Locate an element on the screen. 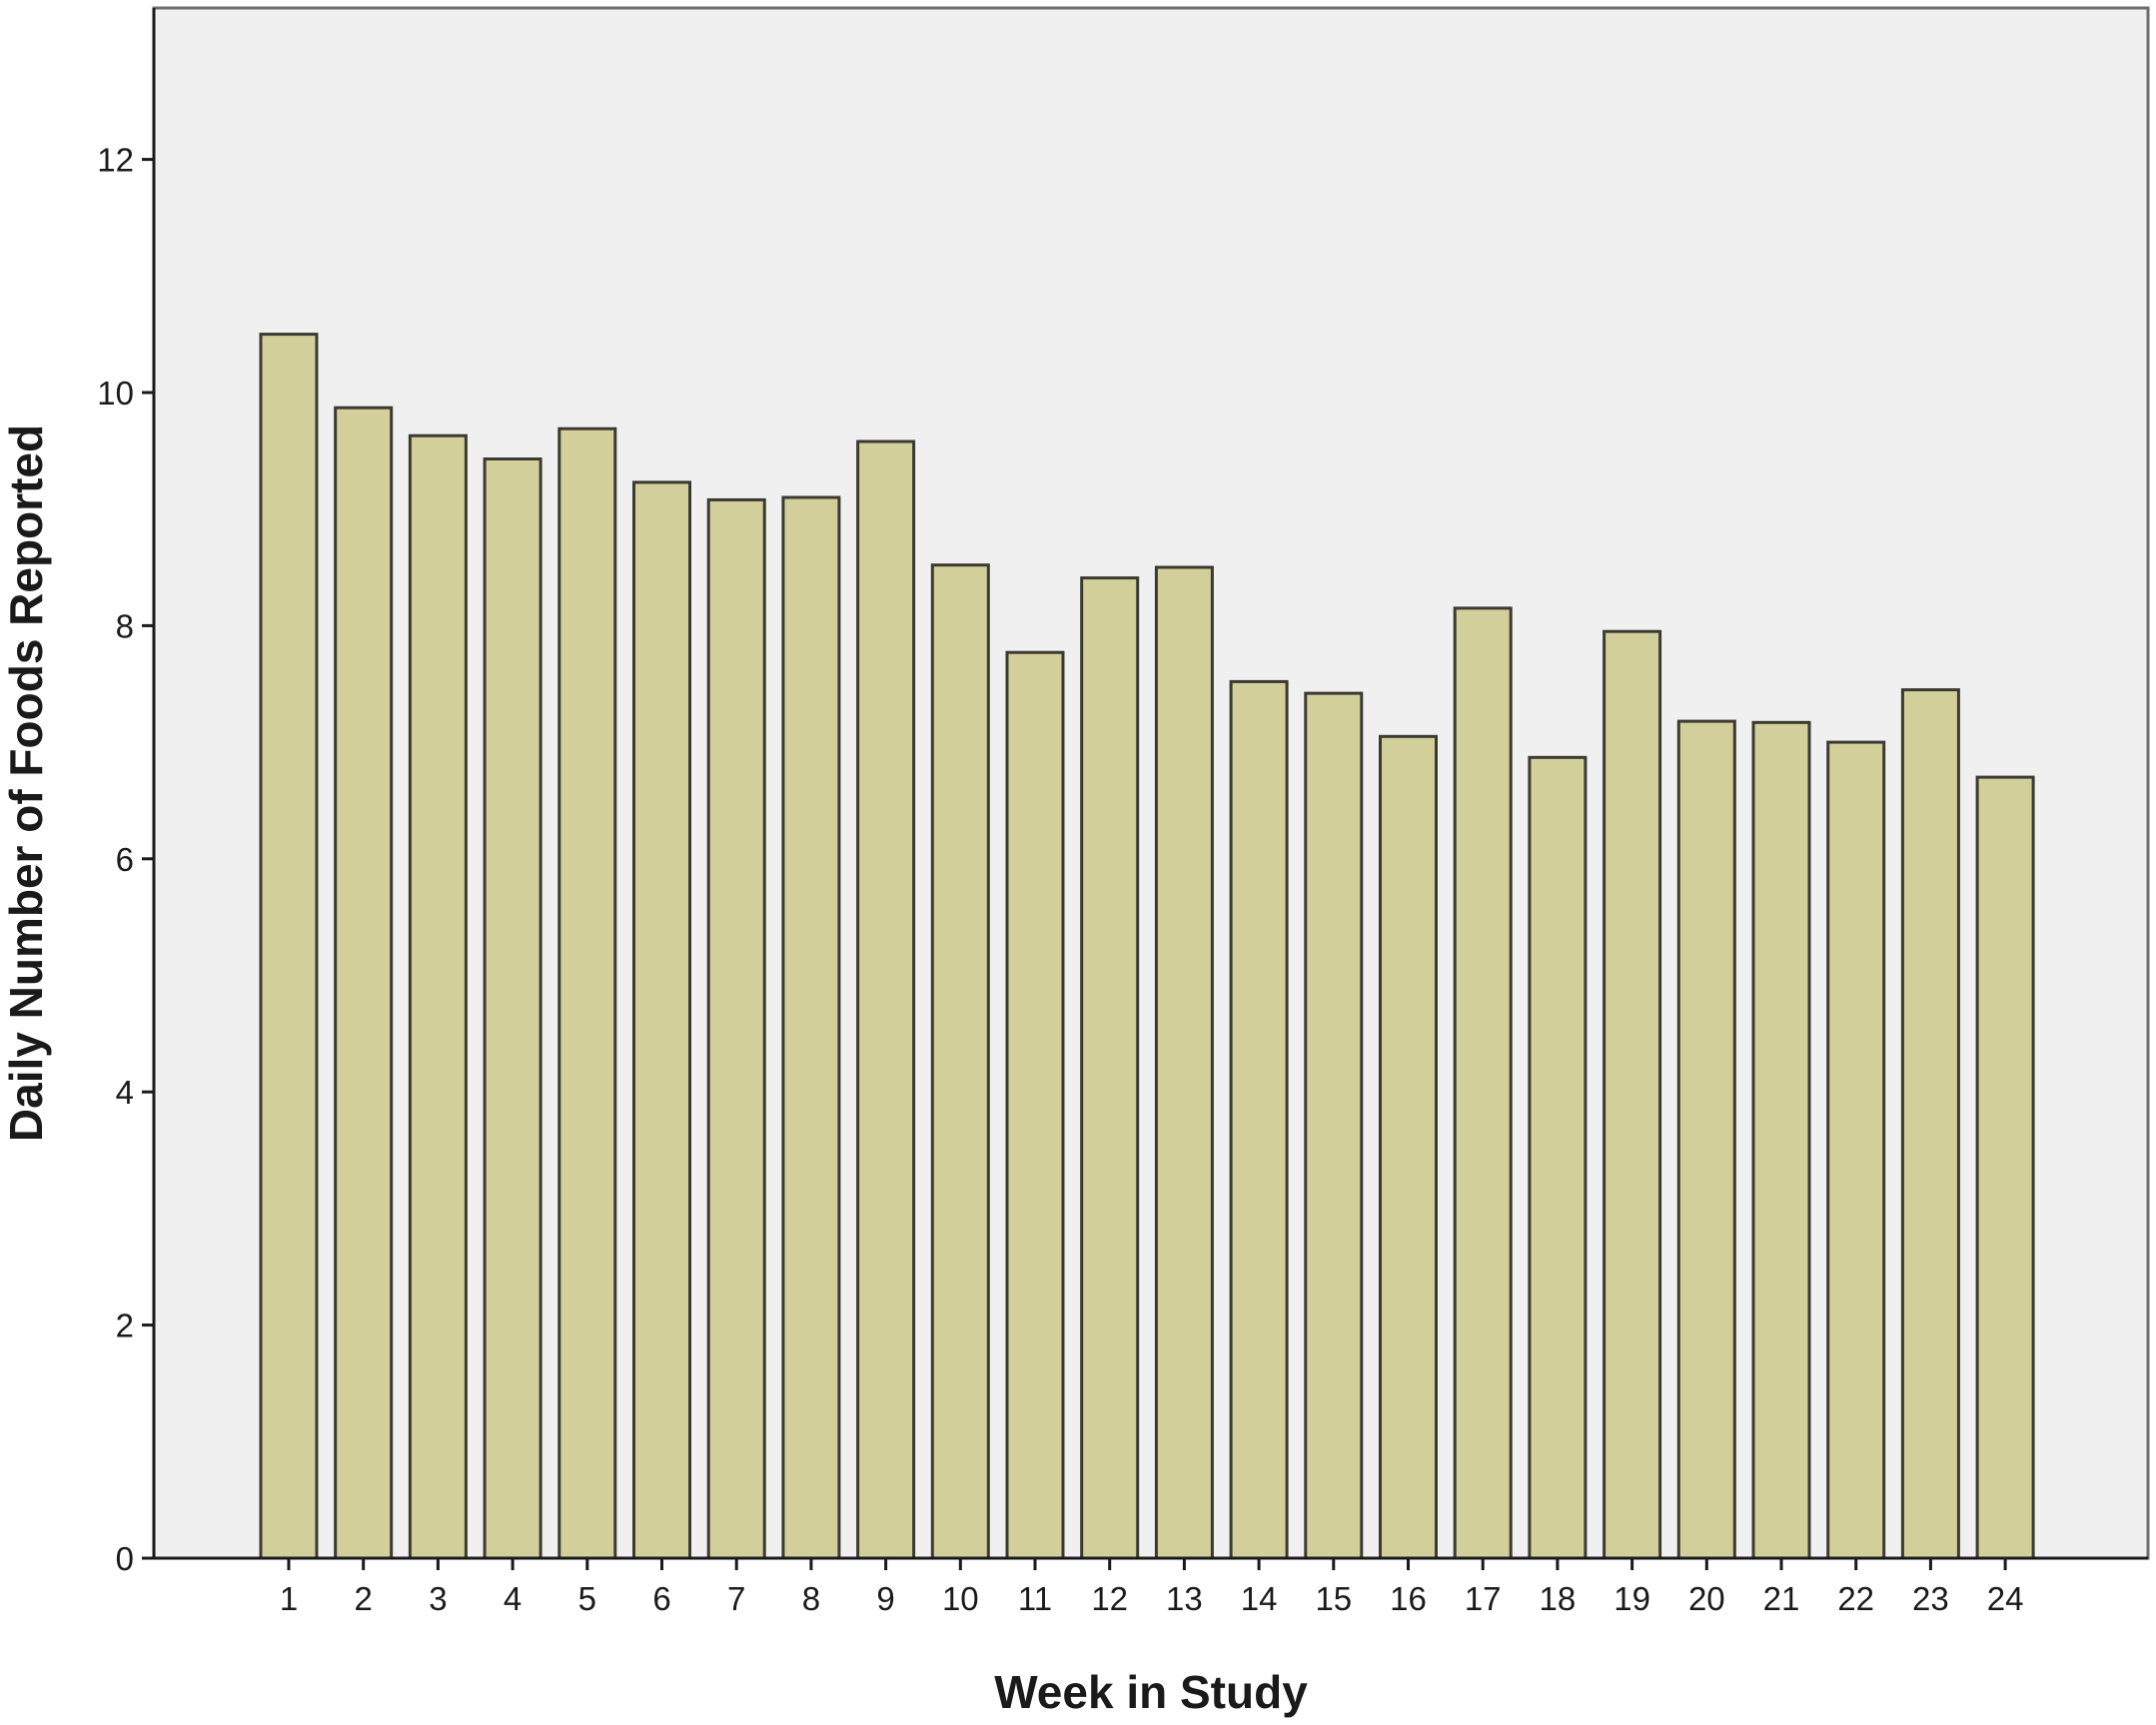 This screenshot has width=2156, height=1725. x-tick-label: 1 is located at coordinates (289, 1598).